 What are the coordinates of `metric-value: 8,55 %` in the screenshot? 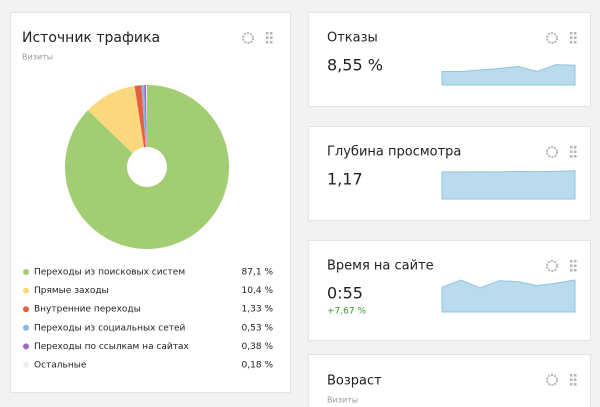 It's located at (355, 65).